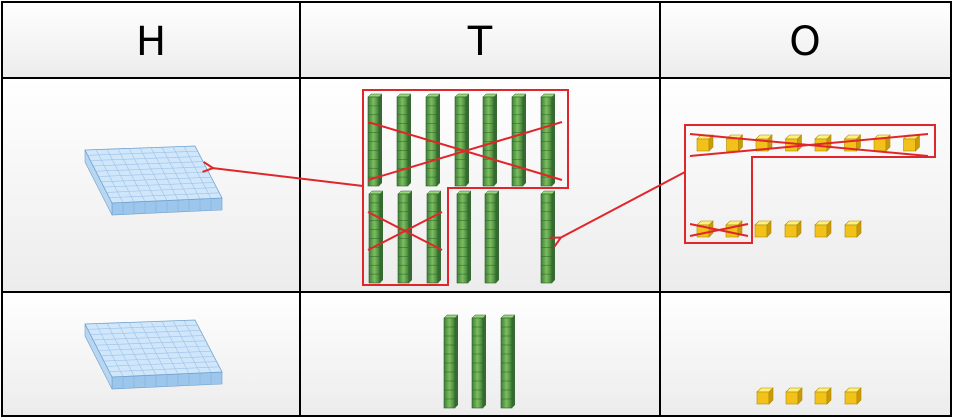 This screenshot has width=953, height=418. I want to click on header-o: O, so click(804, 42).